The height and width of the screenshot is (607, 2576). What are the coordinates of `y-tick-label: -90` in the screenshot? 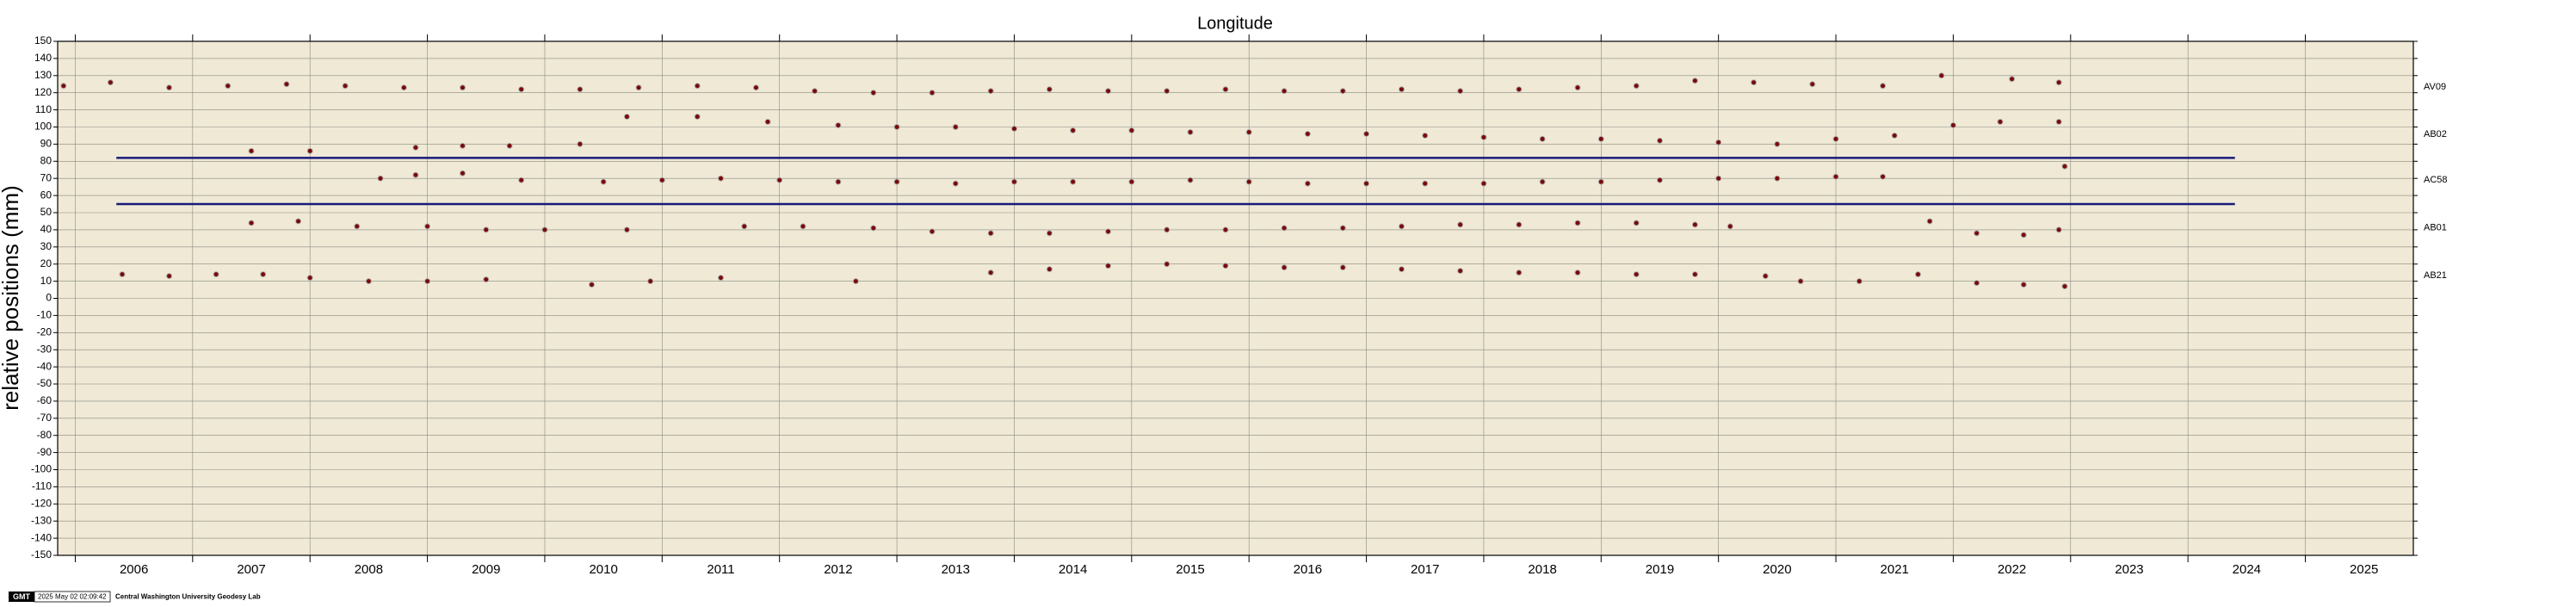 It's located at (45, 452).